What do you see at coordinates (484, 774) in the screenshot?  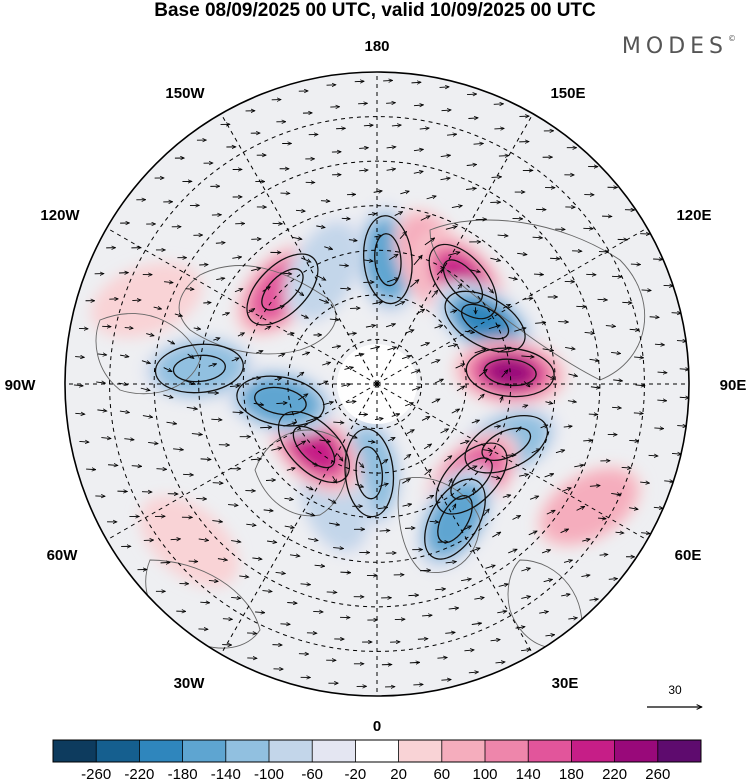 I see `colorbar-tick-label: 100` at bounding box center [484, 774].